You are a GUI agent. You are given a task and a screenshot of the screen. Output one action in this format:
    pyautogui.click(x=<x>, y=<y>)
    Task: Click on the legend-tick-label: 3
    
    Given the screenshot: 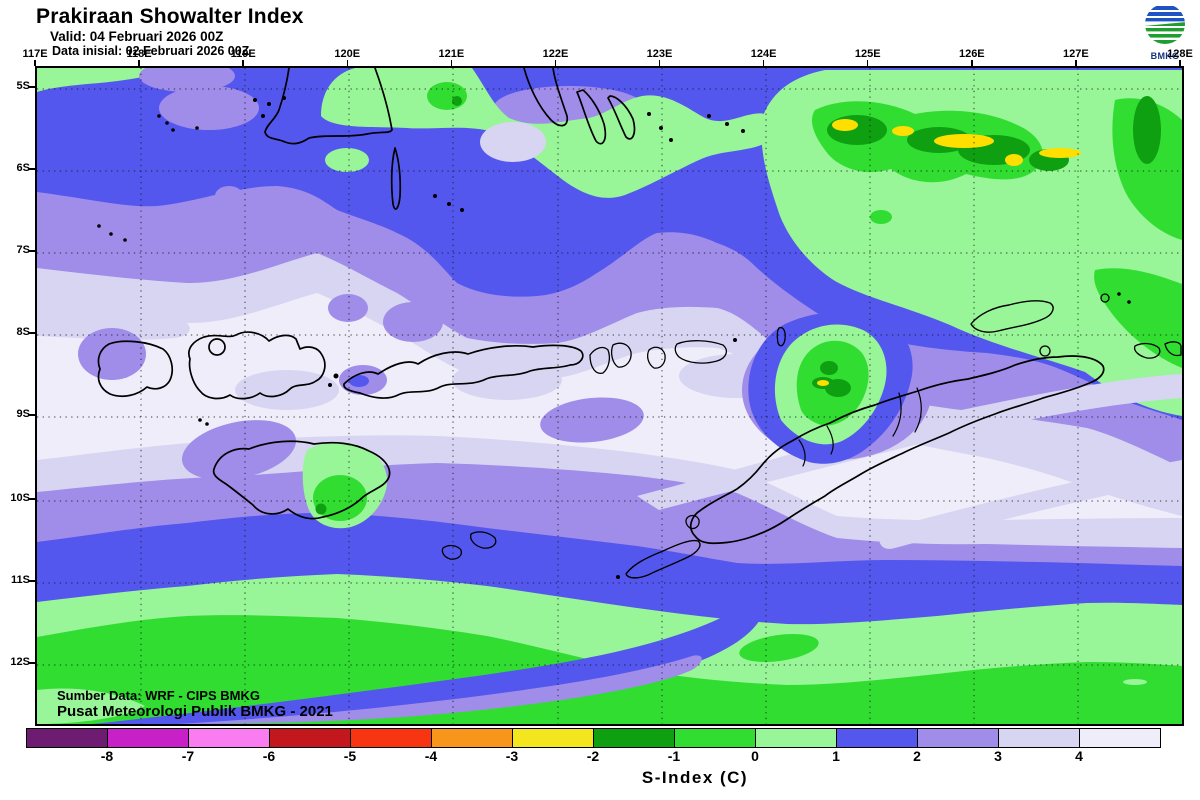 What is the action you would take?
    pyautogui.click(x=998, y=756)
    